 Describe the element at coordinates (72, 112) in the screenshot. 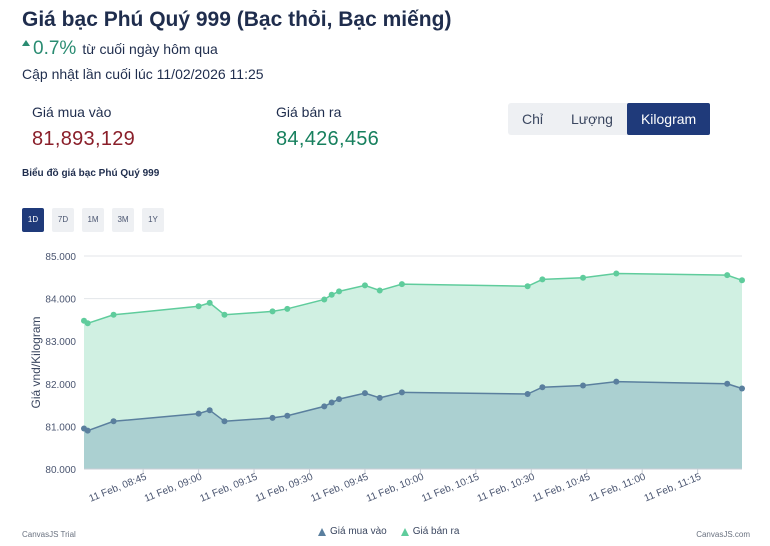

I see `buy-price-label: Giá mua vào` at that location.